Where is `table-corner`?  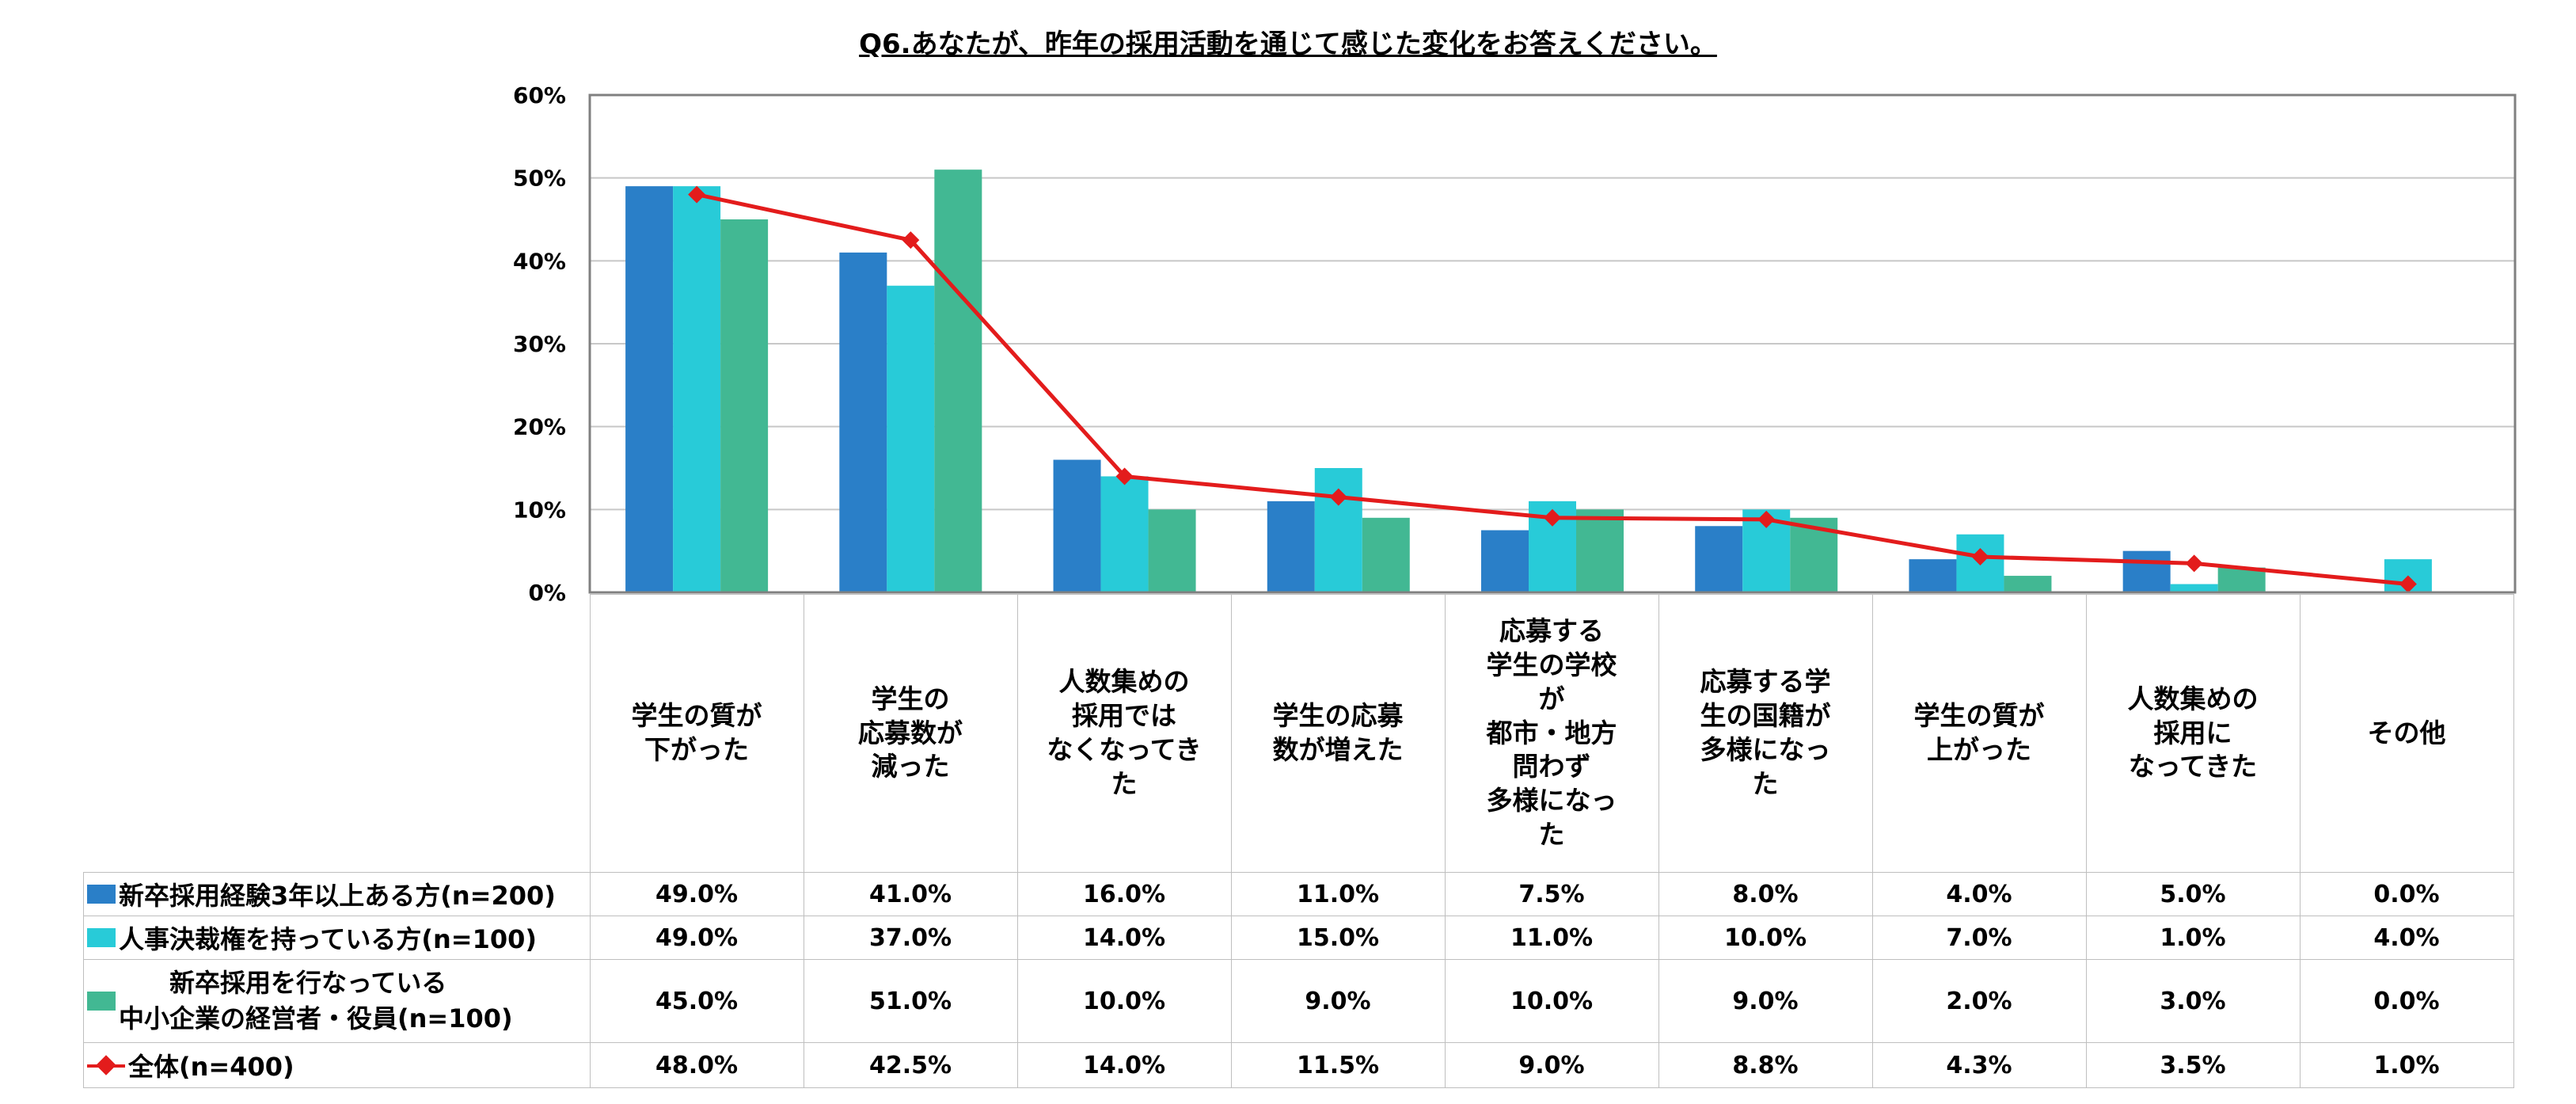 table-corner is located at coordinates (337, 734).